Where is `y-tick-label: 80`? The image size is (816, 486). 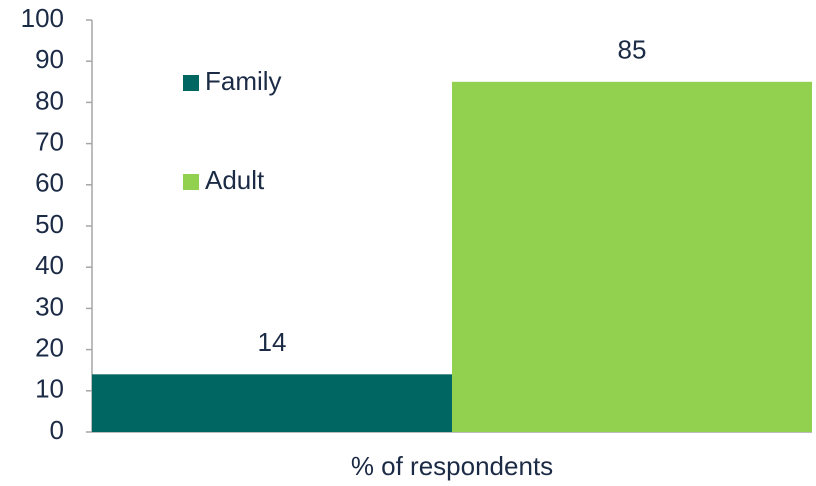
y-tick-label: 80 is located at coordinates (49, 100).